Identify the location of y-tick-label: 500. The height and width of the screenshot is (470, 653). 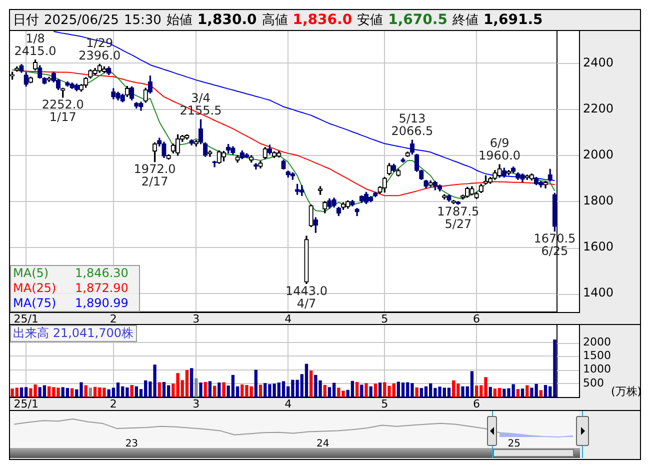
(593, 383).